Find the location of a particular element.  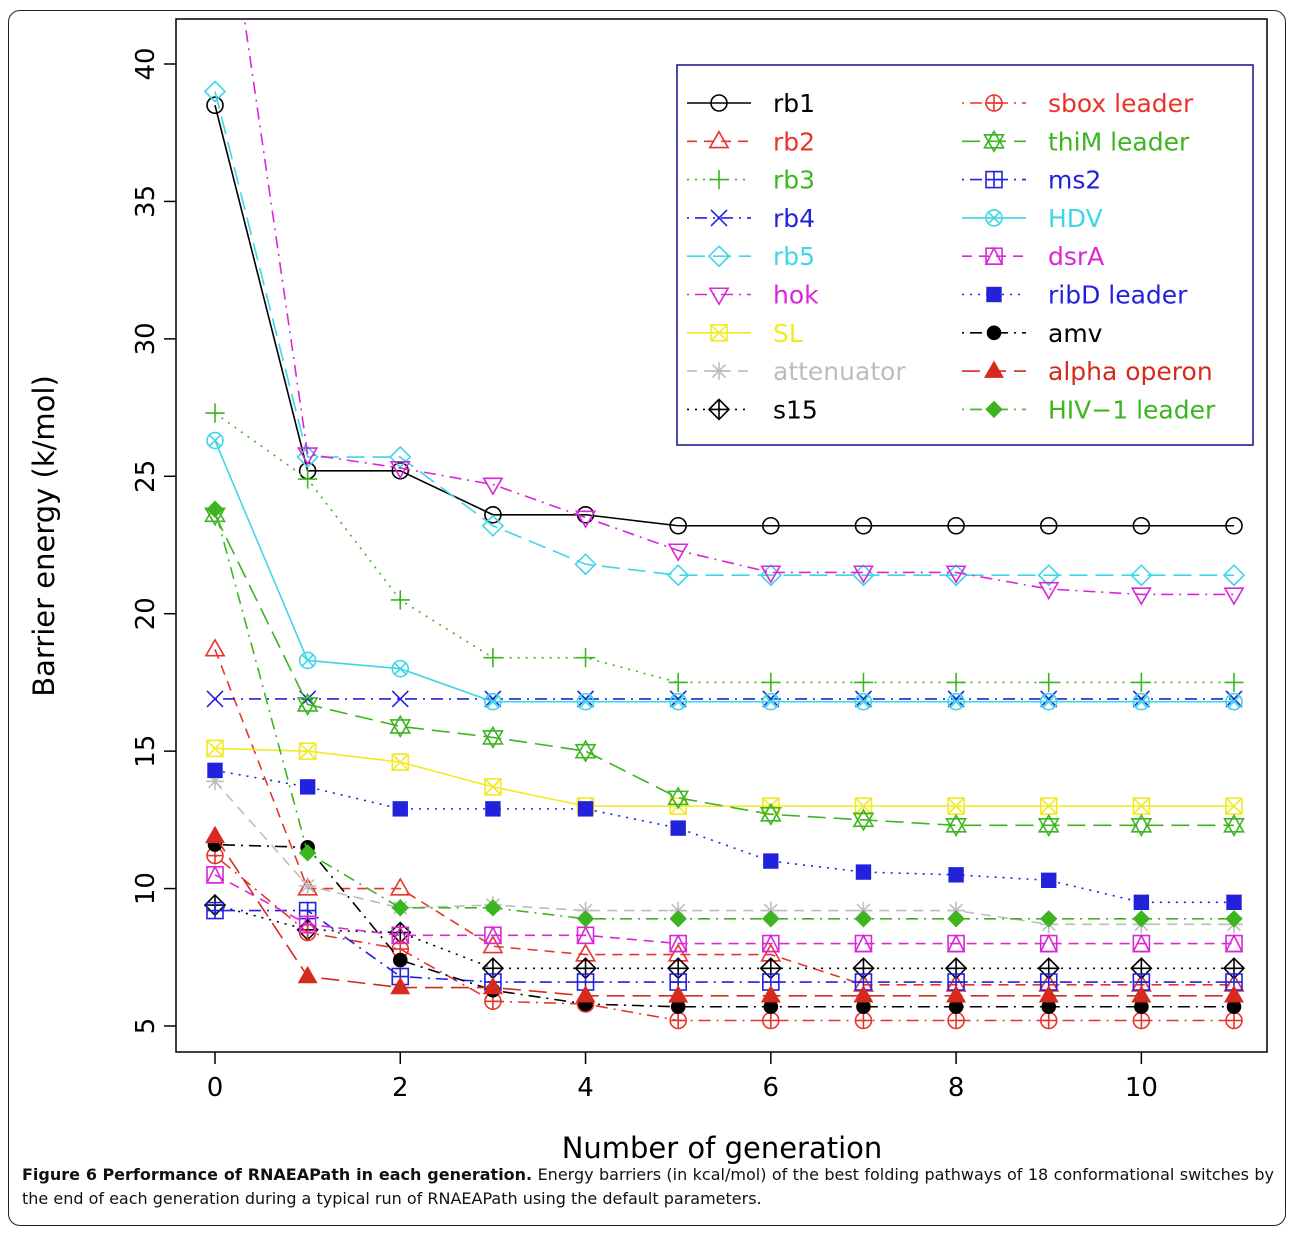

x-tick-label: 6 is located at coordinates (771, 1088).